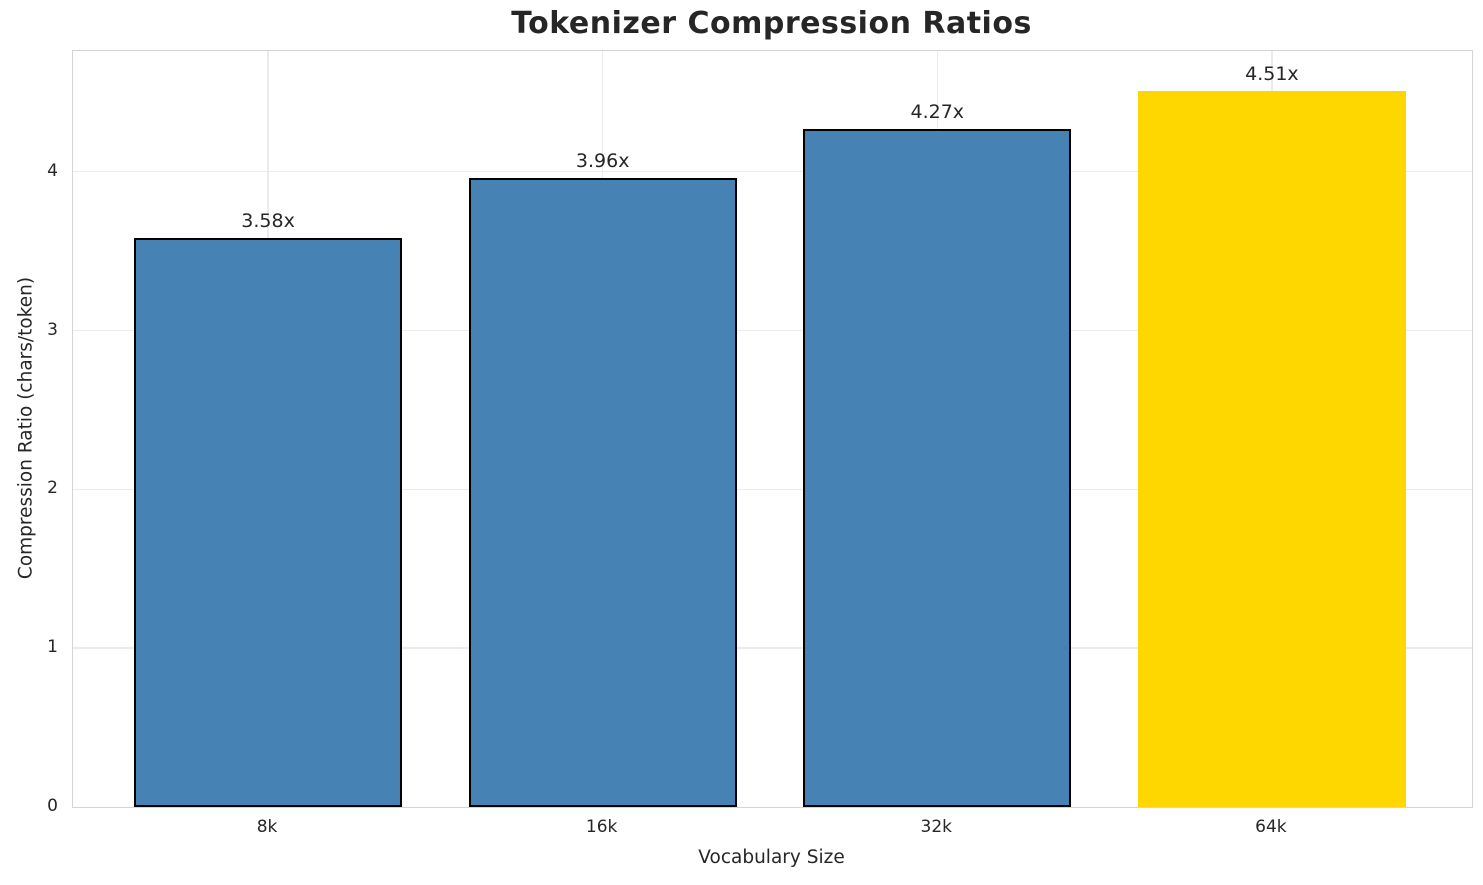  I want to click on bar-value-label: 4.51x, so click(1272, 73).